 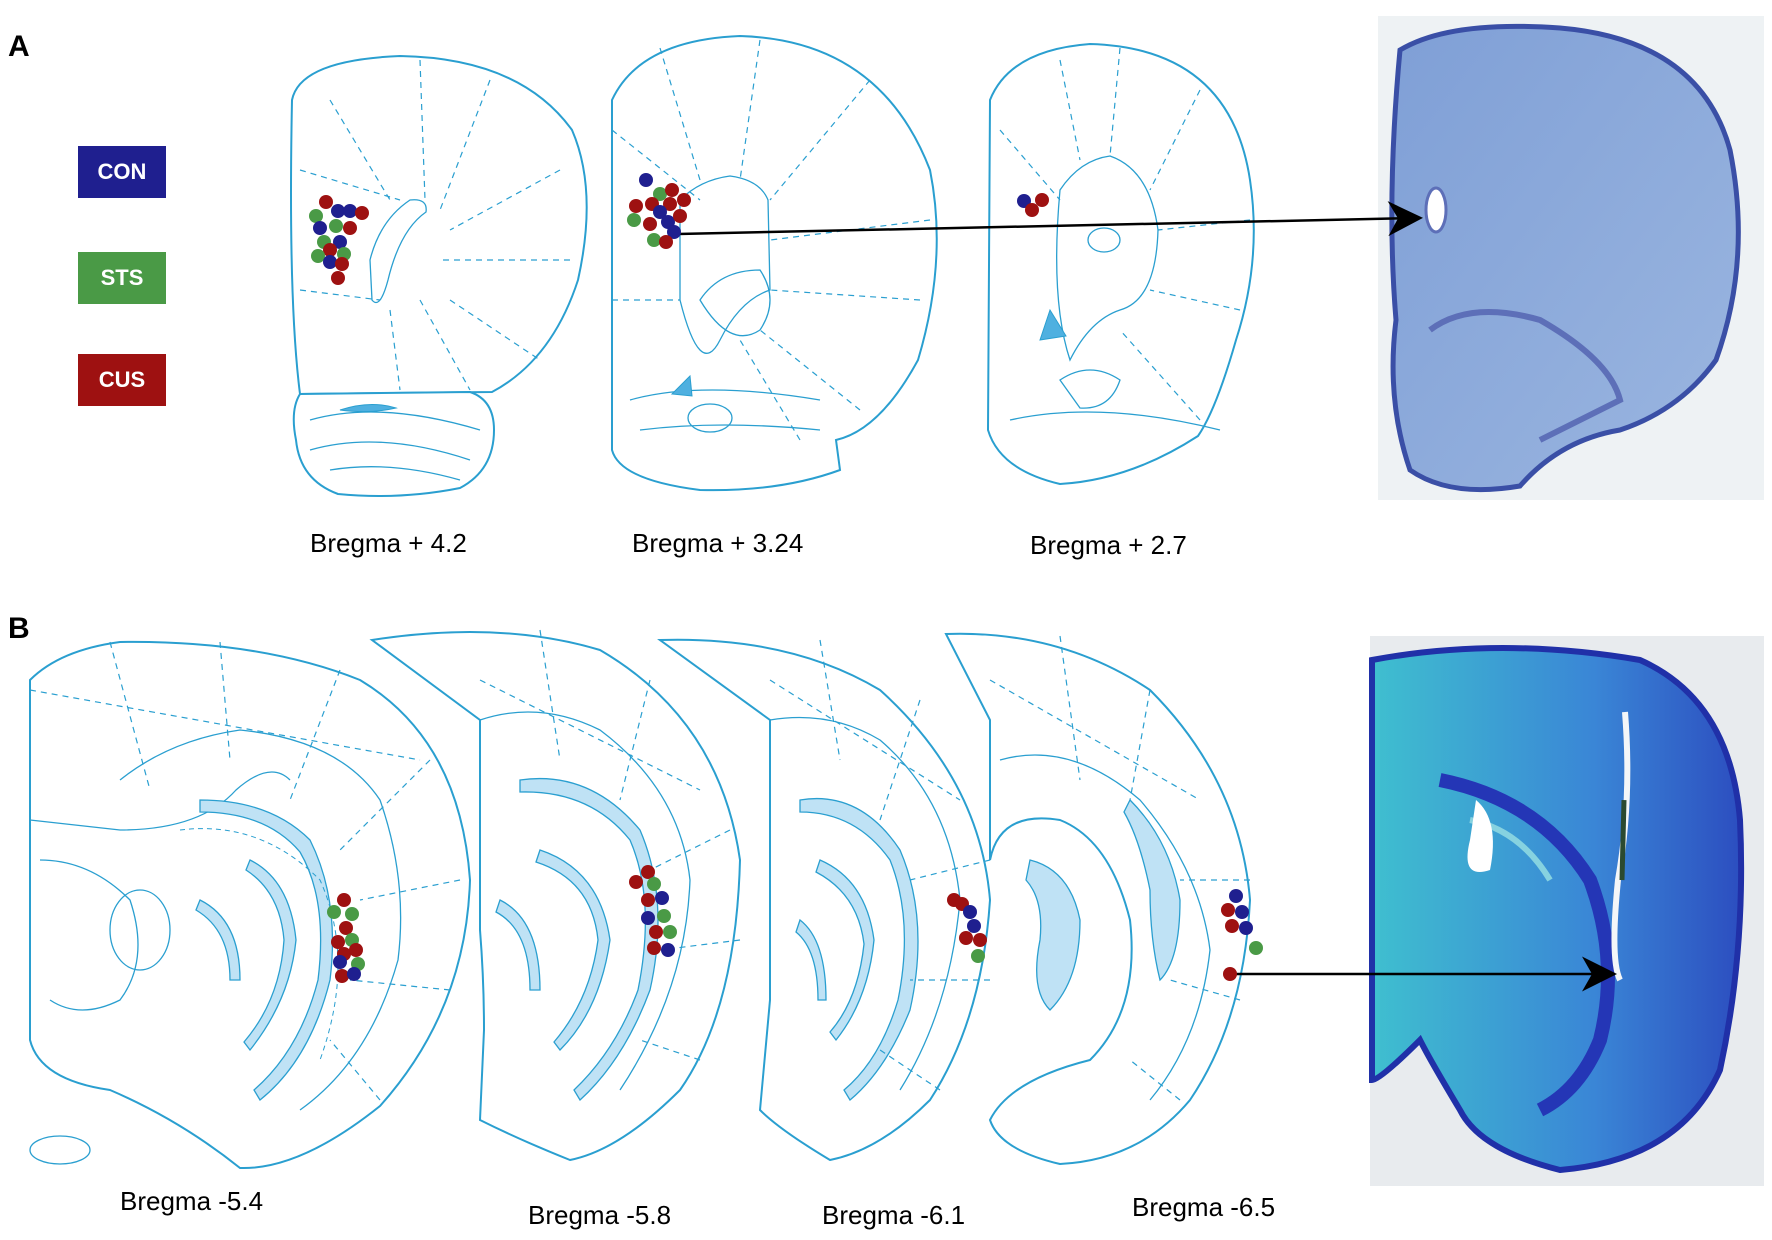 I want to click on marker-group-b3, so click(x=967, y=928).